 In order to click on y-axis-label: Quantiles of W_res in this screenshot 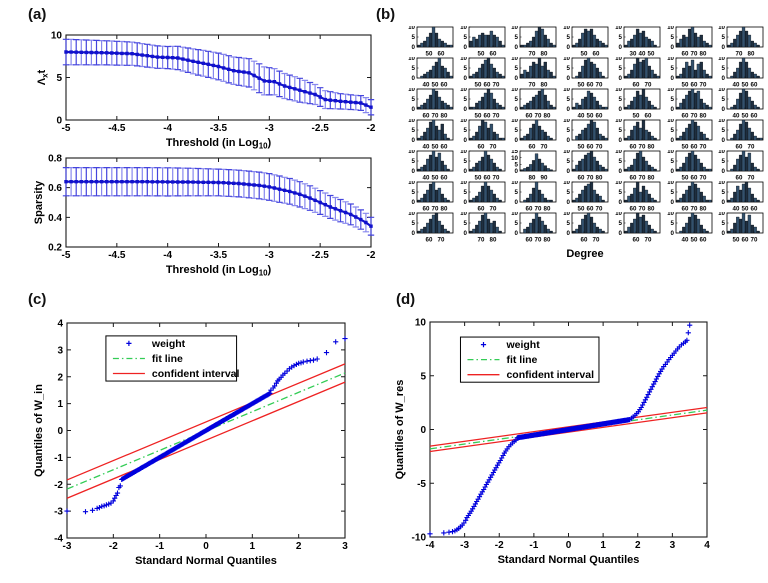, I will do `click(400, 430)`.